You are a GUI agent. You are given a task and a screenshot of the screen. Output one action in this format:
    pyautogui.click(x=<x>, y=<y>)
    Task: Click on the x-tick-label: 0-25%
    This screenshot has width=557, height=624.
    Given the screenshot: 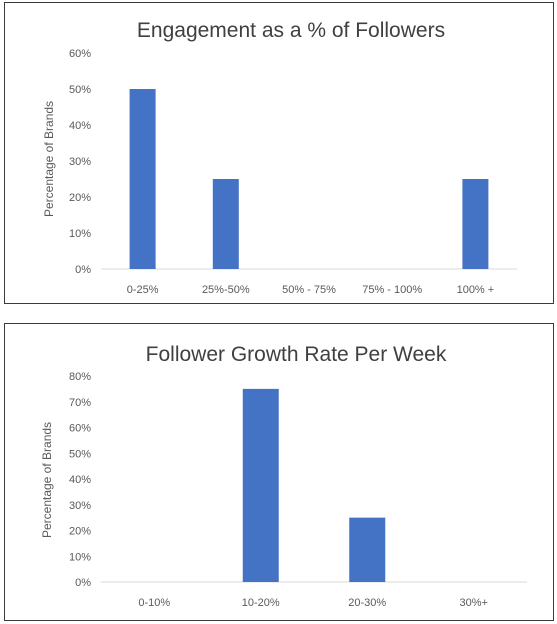 What is the action you would take?
    pyautogui.click(x=143, y=290)
    